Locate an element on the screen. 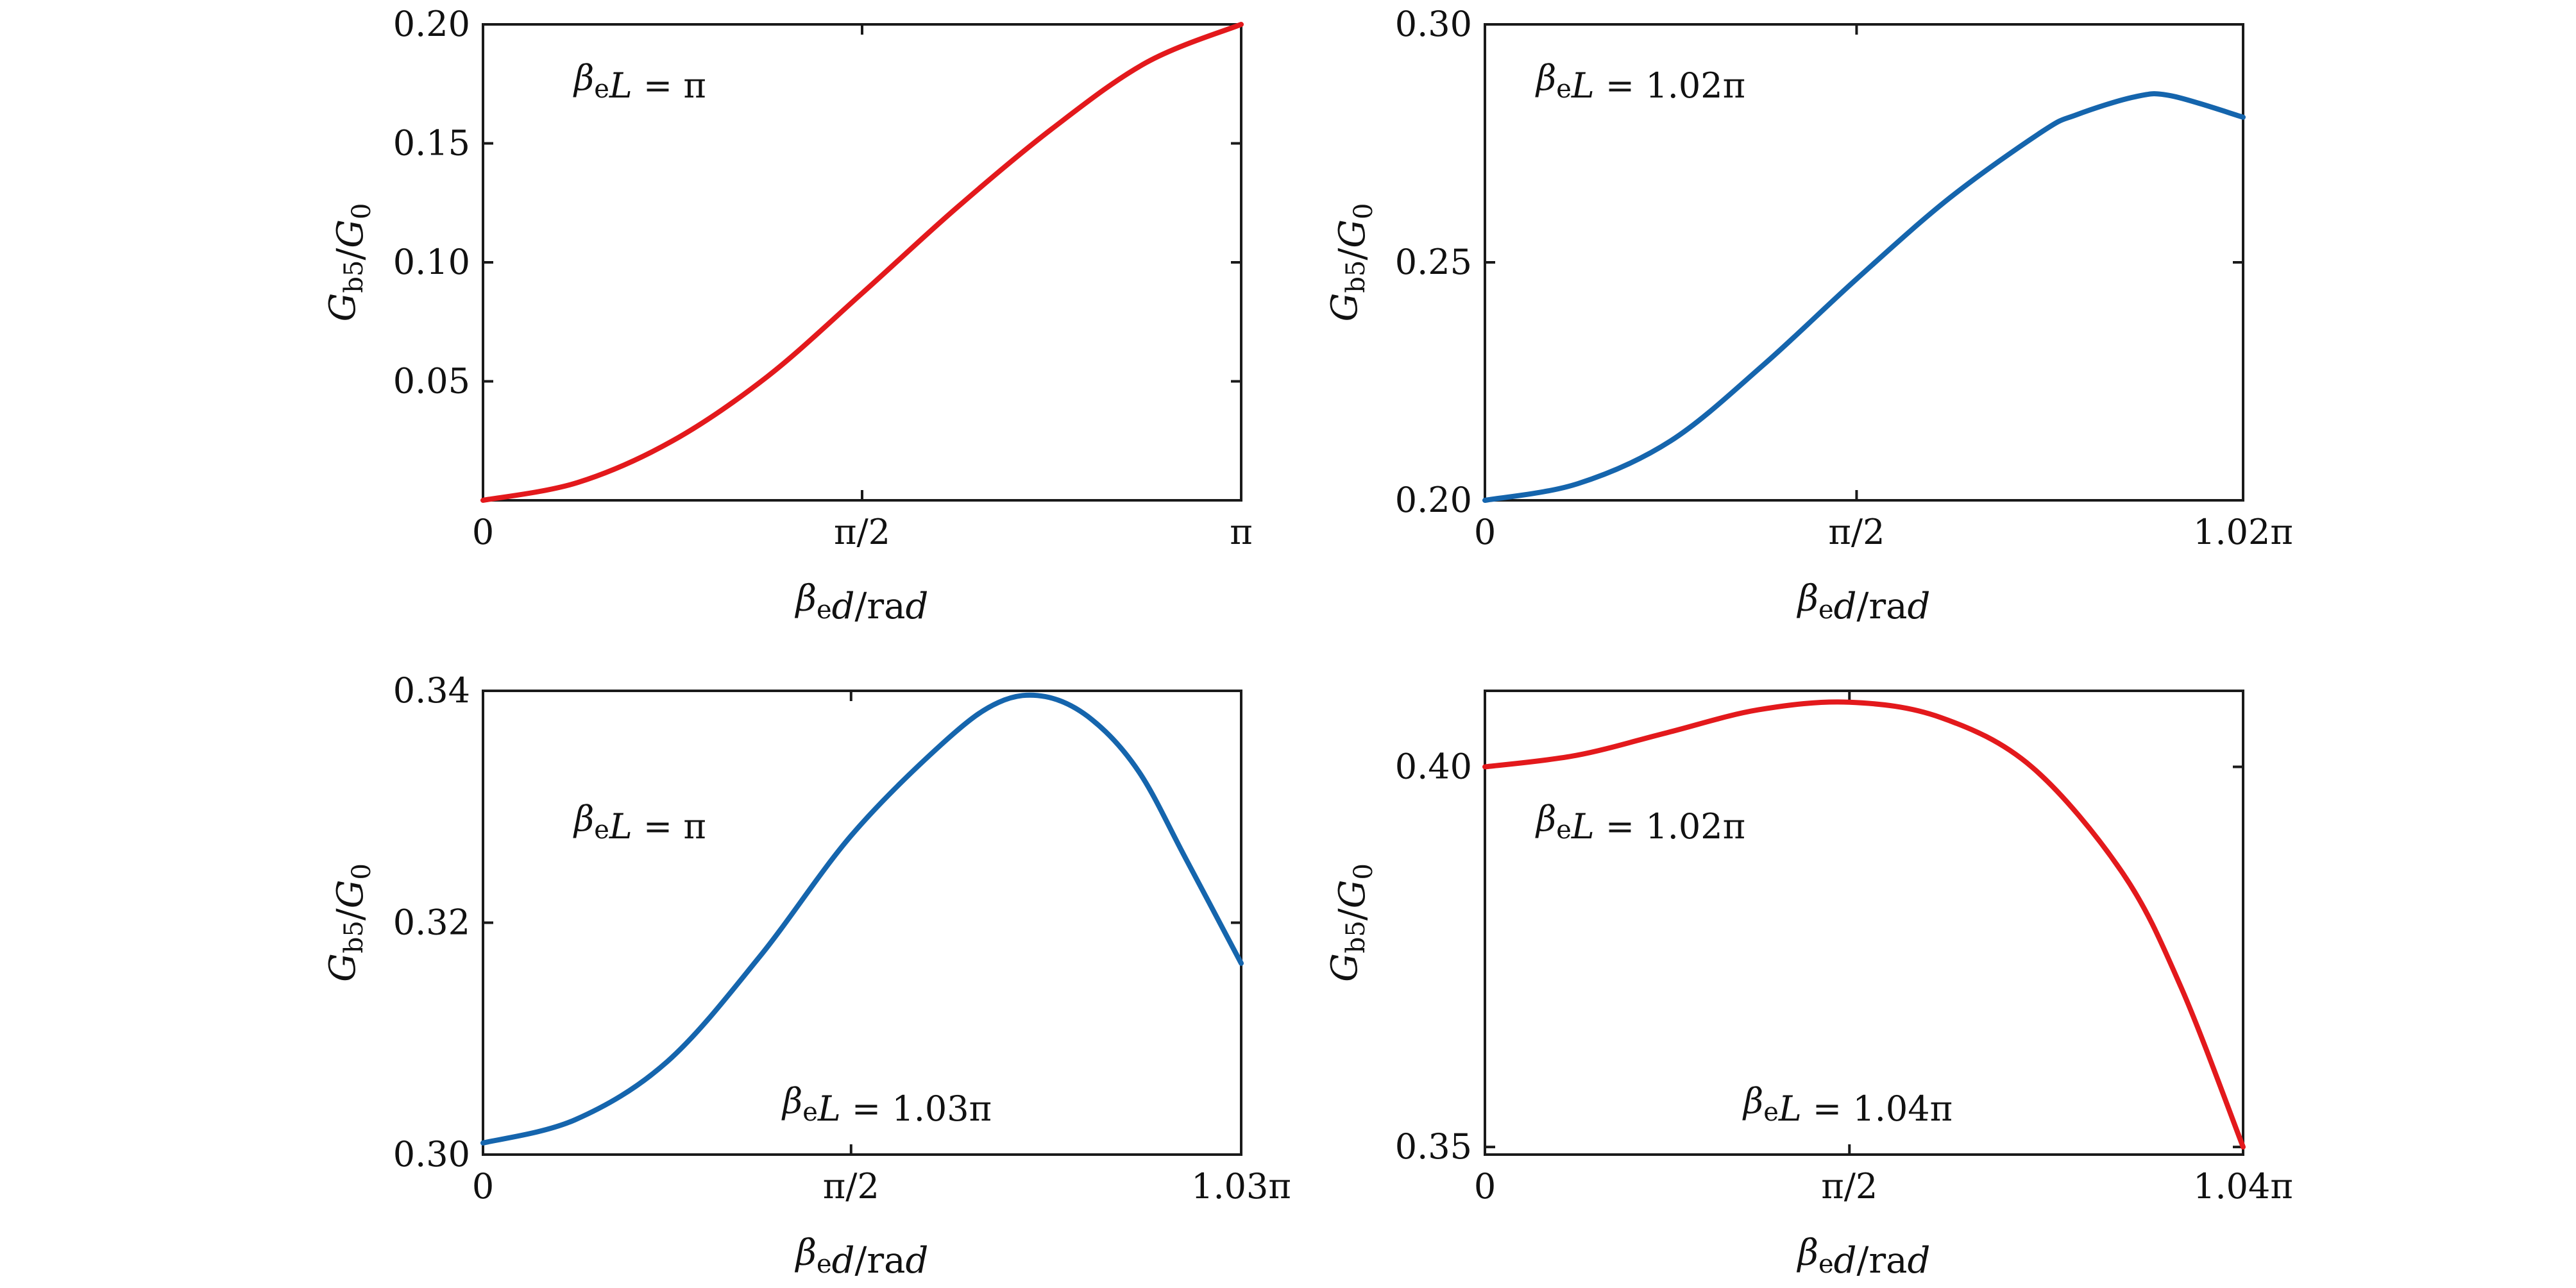 This screenshot has height=1288, width=2576. y-tick-label: 0.35 is located at coordinates (1433, 1146).